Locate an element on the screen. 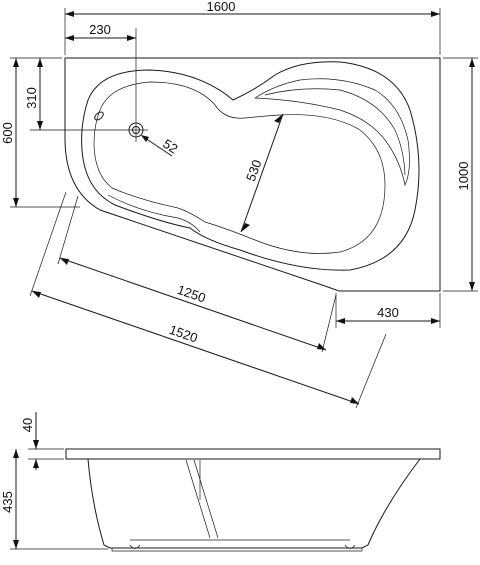 The width and height of the screenshot is (480, 565). dim-tub-depth: 435 is located at coordinates (54, 499).